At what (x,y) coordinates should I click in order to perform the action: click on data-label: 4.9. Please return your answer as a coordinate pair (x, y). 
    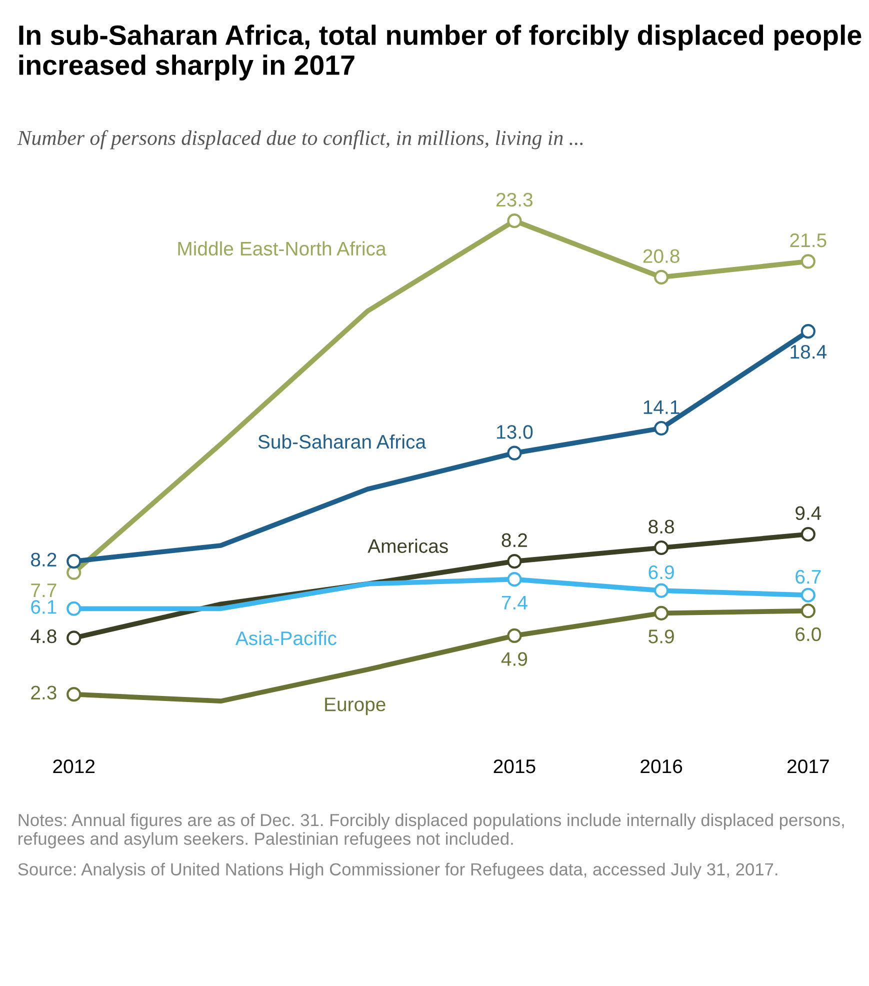
    Looking at the image, I should click on (514, 659).